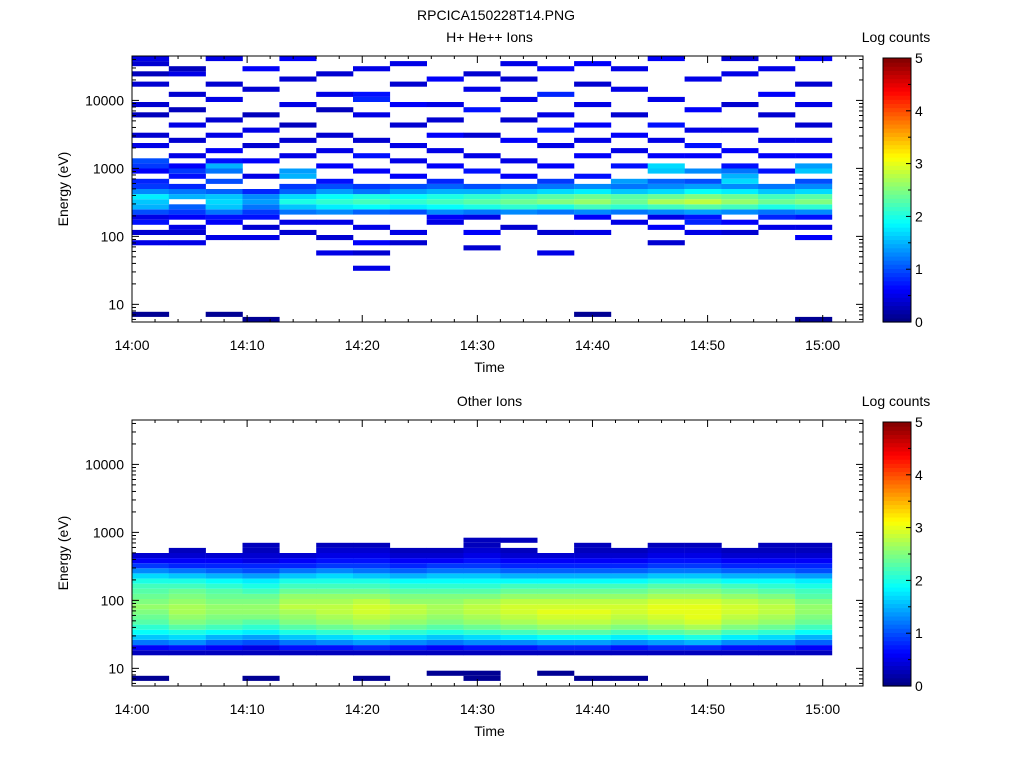 Image resolution: width=1024 pixels, height=773 pixels. I want to click on y-tick-label: 1000, so click(108, 168).